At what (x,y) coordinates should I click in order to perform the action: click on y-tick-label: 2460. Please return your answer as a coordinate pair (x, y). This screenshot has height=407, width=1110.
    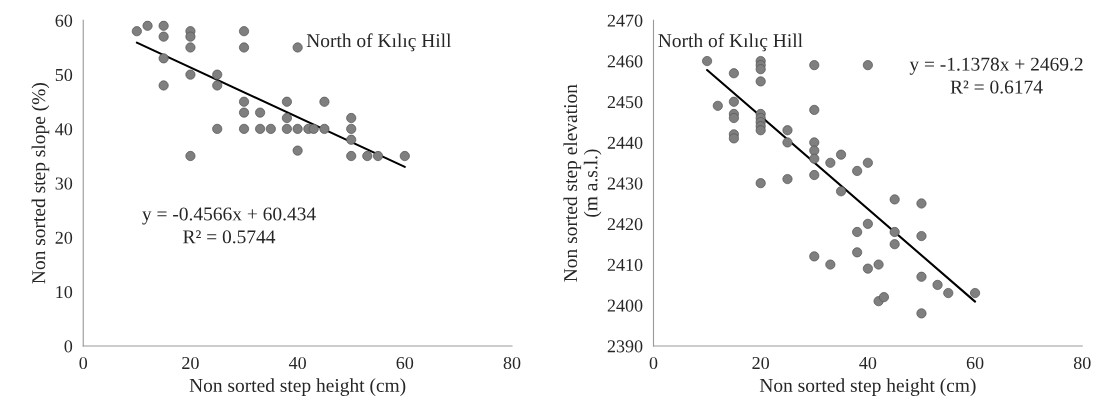
    Looking at the image, I should click on (625, 61).